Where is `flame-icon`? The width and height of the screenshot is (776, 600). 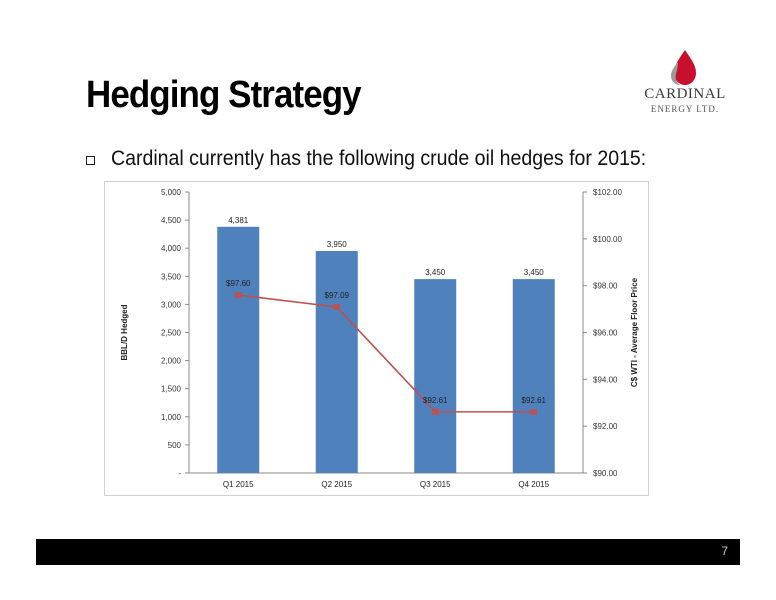 flame-icon is located at coordinates (683, 67).